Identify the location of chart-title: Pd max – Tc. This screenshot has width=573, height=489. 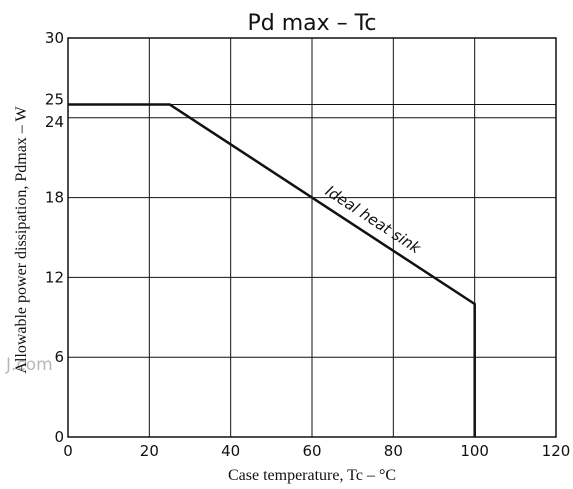
(312, 23).